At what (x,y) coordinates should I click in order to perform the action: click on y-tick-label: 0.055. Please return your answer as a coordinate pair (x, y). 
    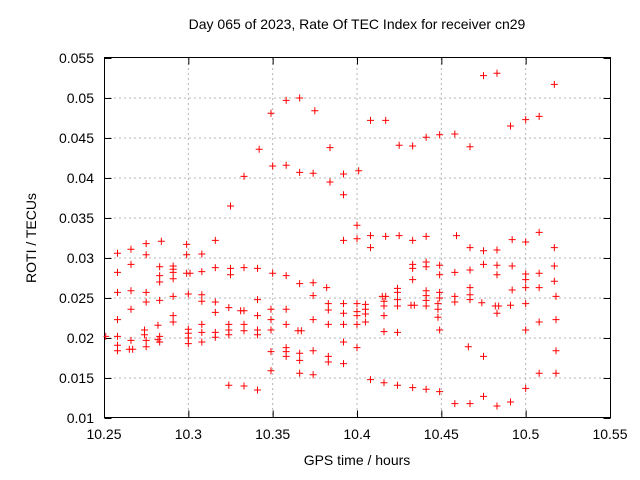
    Looking at the image, I should click on (76, 58).